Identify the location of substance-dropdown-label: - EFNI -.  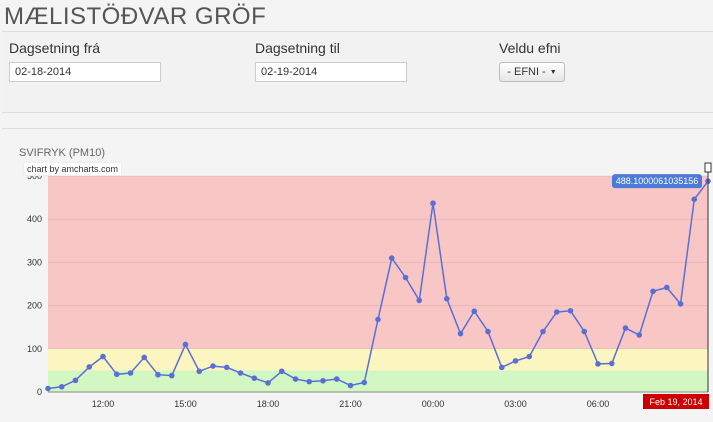
(526, 72).